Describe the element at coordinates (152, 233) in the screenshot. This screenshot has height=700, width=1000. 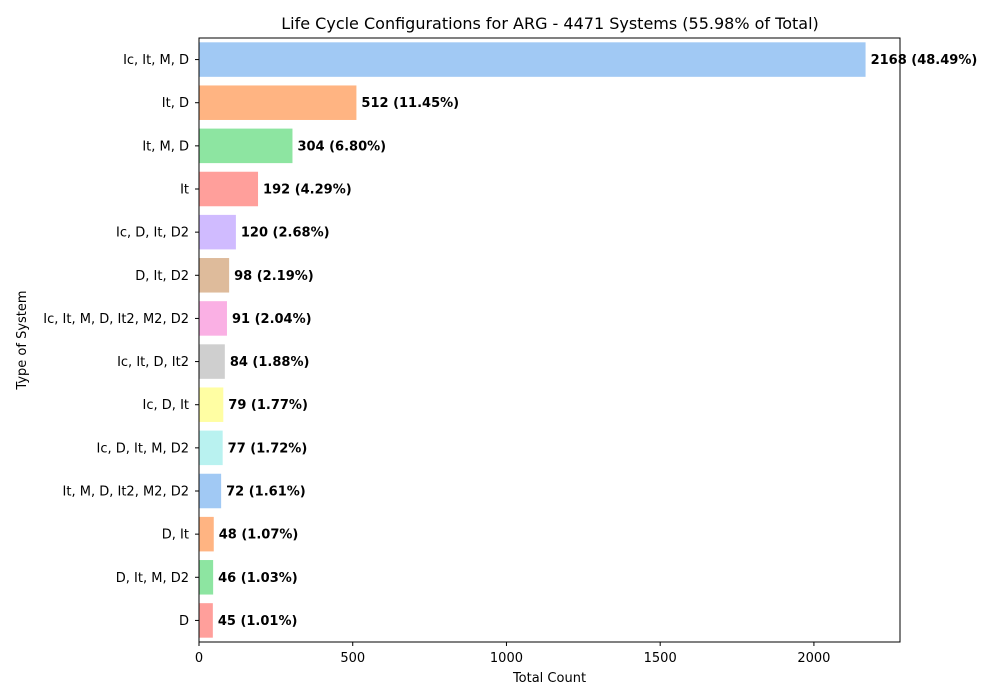
I see `y-tick-label: Ic, D, It, D2` at that location.